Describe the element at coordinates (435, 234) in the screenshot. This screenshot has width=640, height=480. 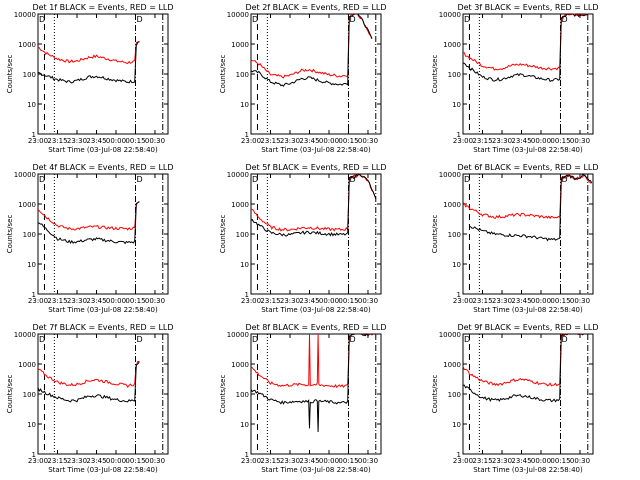
I see `y-axis-label-6: Counts/sec` at that location.